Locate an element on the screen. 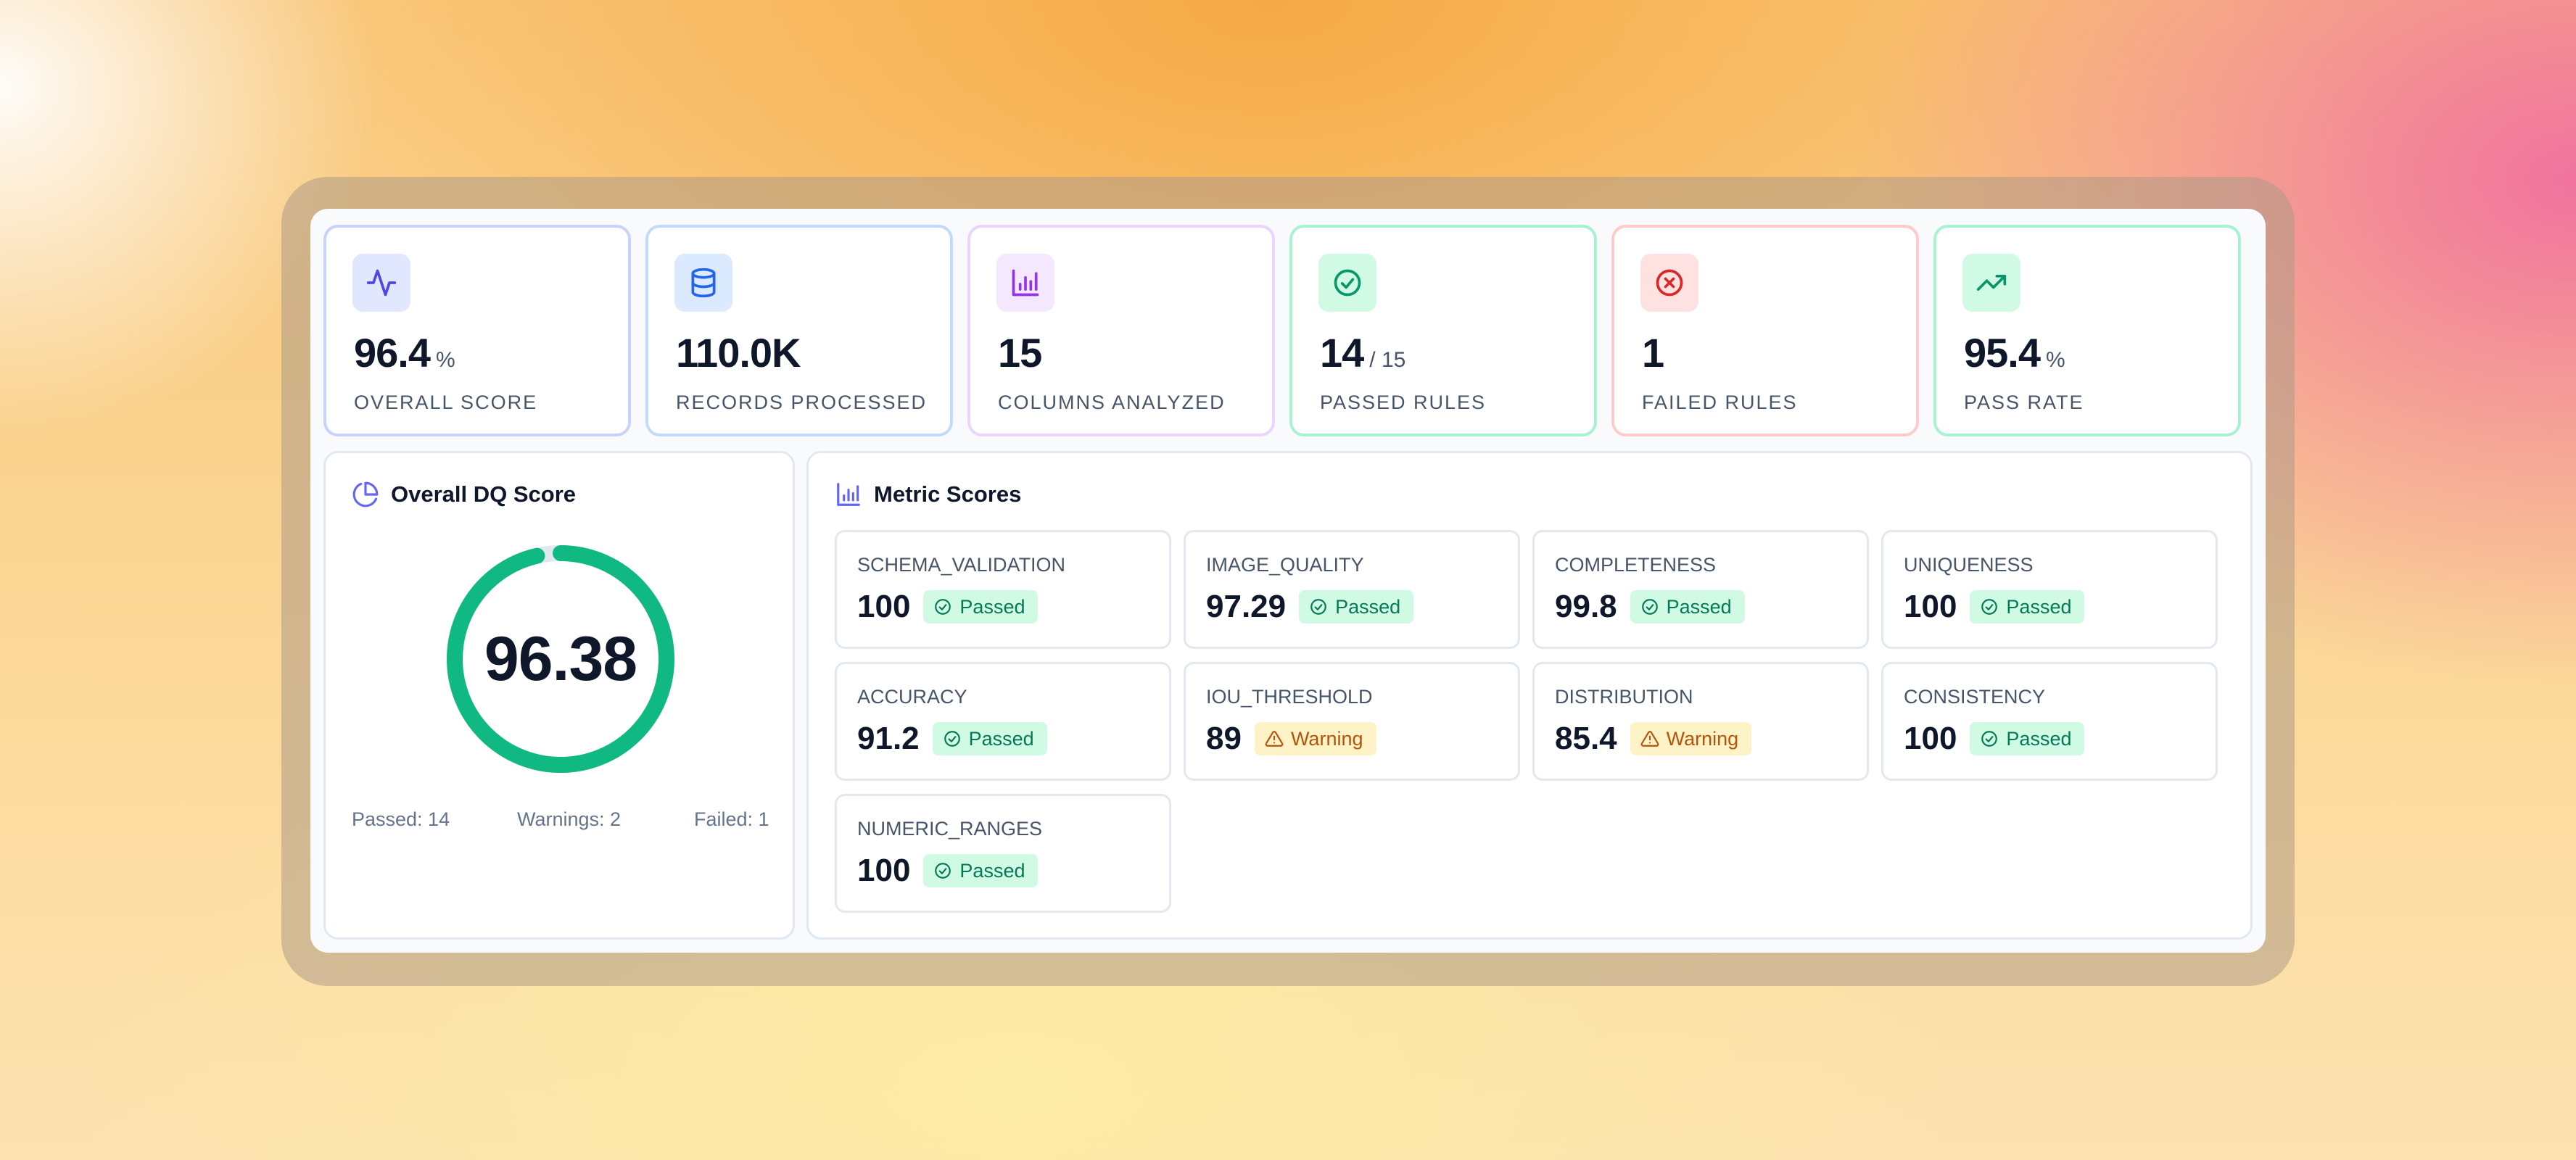 The height and width of the screenshot is (1160, 2576). metric-name: CONSISTENCY is located at coordinates (1975, 697).